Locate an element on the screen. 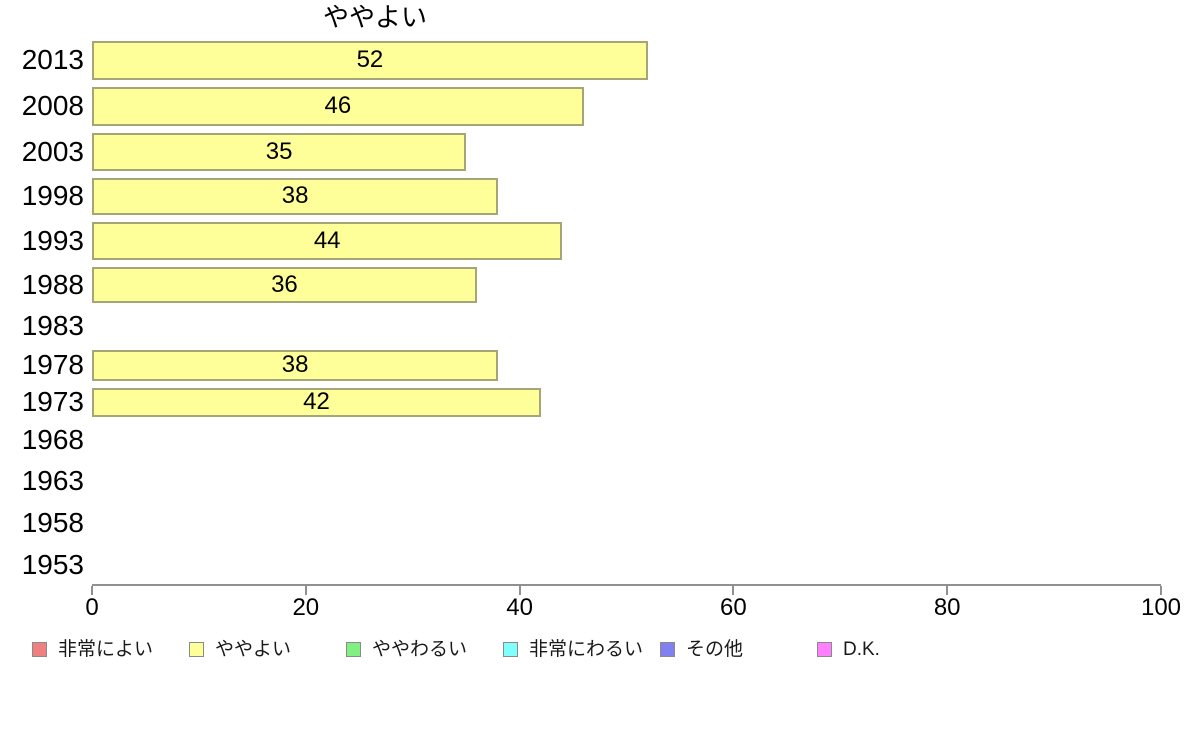 Image resolution: width=1188 pixels, height=736 pixels. x-axis-tick-label: 20 is located at coordinates (306, 607).